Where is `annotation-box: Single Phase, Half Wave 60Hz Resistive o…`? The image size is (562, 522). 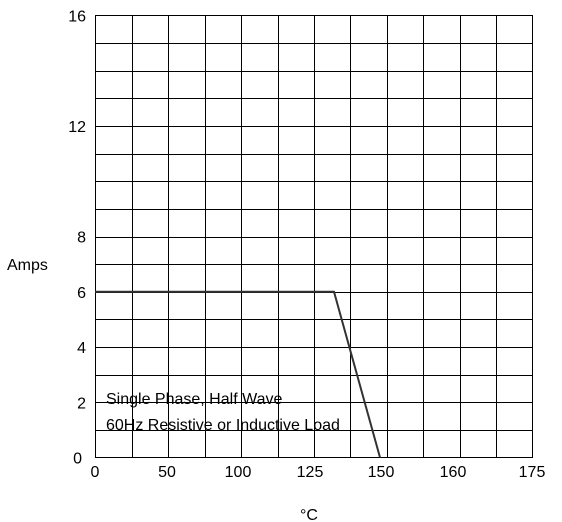 annotation-box: Single Phase, Half Wave 60Hz Resistive o… is located at coordinates (223, 412).